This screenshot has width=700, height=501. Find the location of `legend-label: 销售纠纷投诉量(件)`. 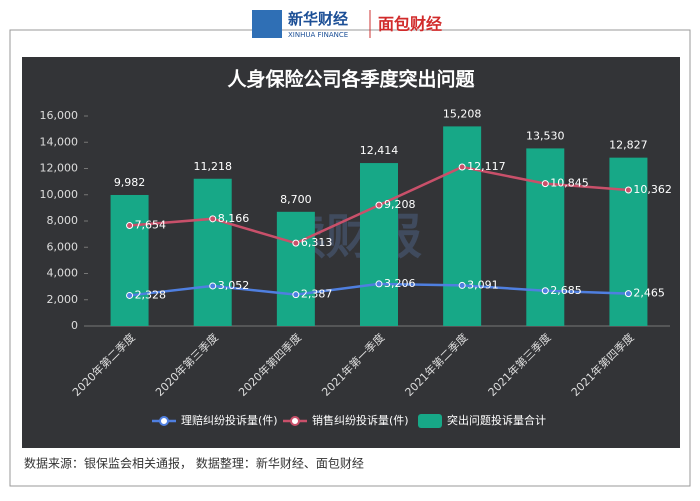

legend-label: 销售纠纷投诉量(件) is located at coordinates (360, 420).